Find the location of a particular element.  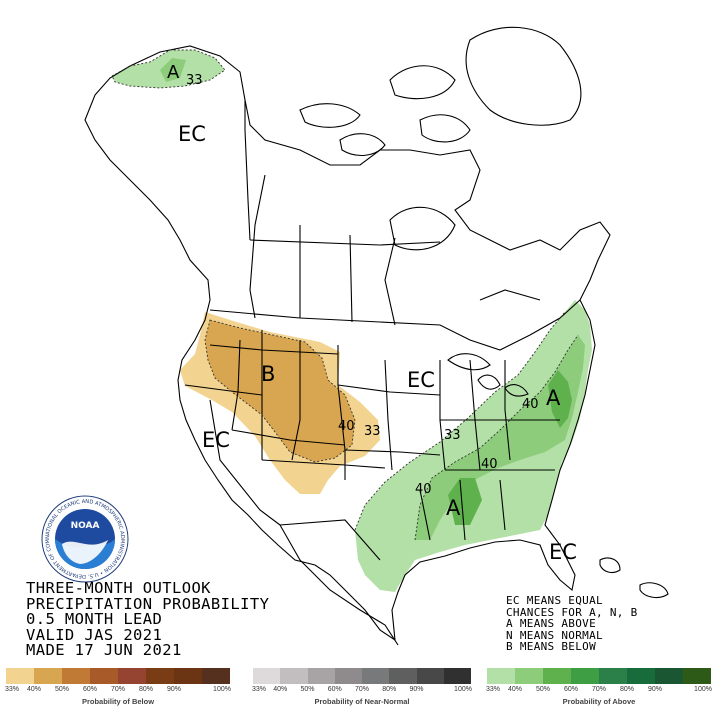

normal-tick-0: 33% is located at coordinates (259, 689).